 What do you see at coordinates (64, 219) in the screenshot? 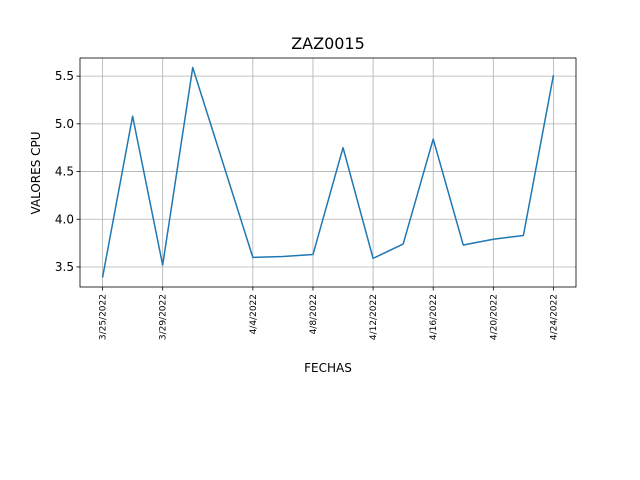
I see `y-tick-label: 4.0` at bounding box center [64, 219].